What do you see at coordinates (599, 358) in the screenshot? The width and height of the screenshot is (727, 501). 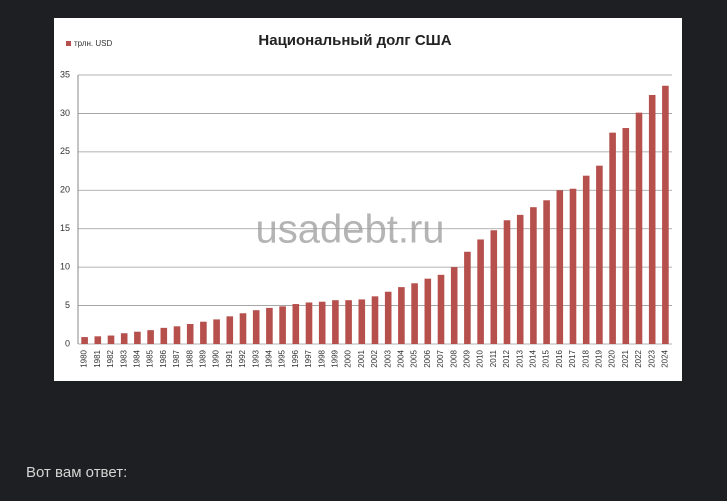 I see `x-tick-label: 2019` at bounding box center [599, 358].